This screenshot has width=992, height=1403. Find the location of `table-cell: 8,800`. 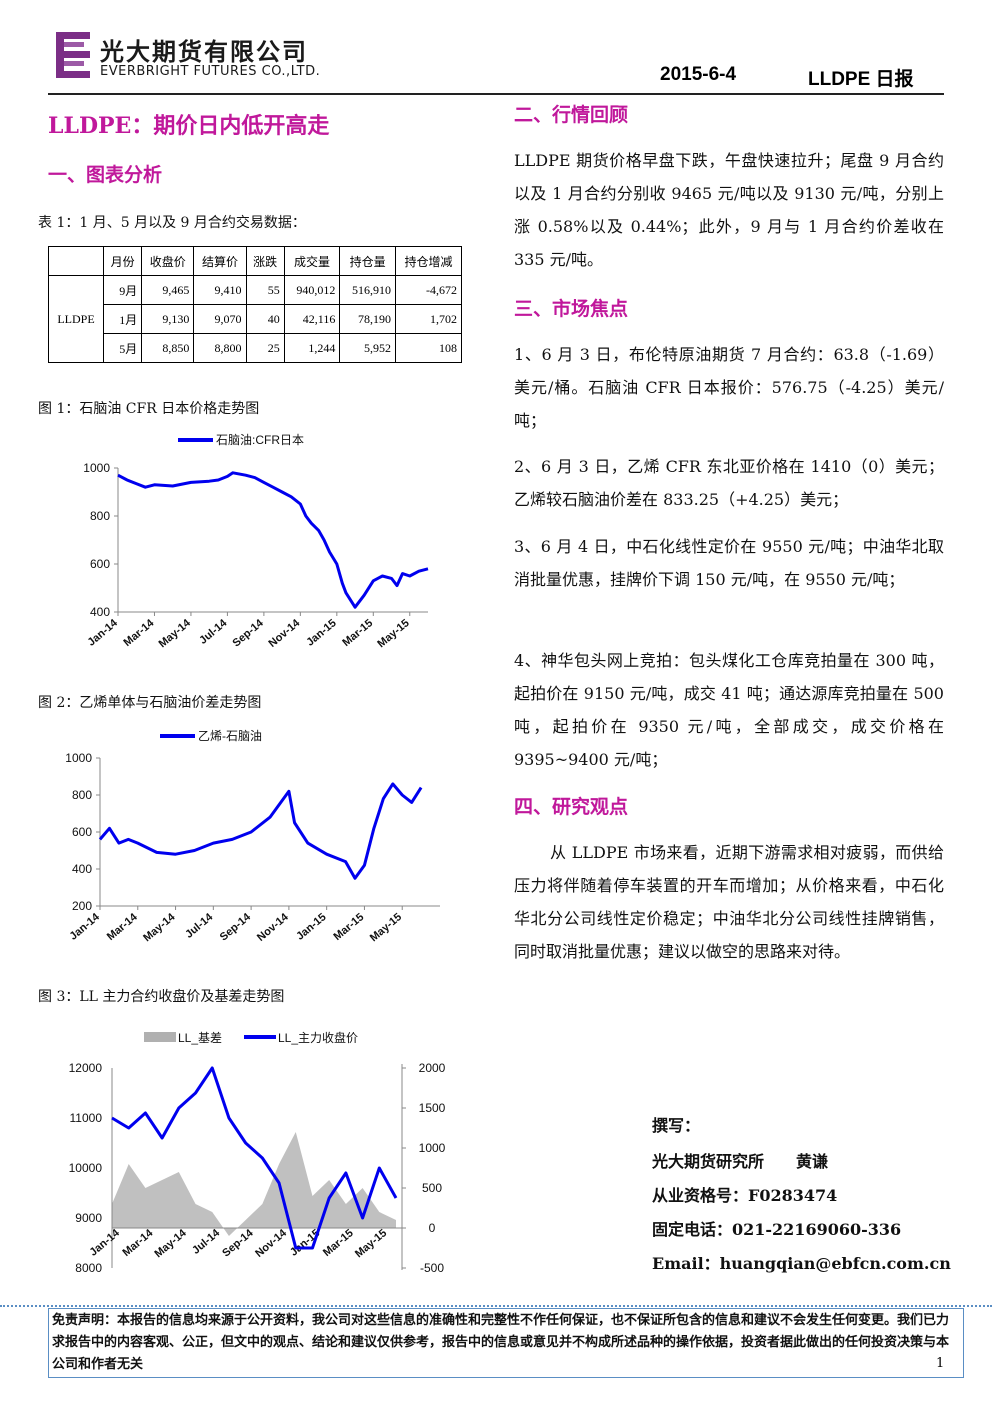

table-cell: 8,800 is located at coordinates (220, 348).